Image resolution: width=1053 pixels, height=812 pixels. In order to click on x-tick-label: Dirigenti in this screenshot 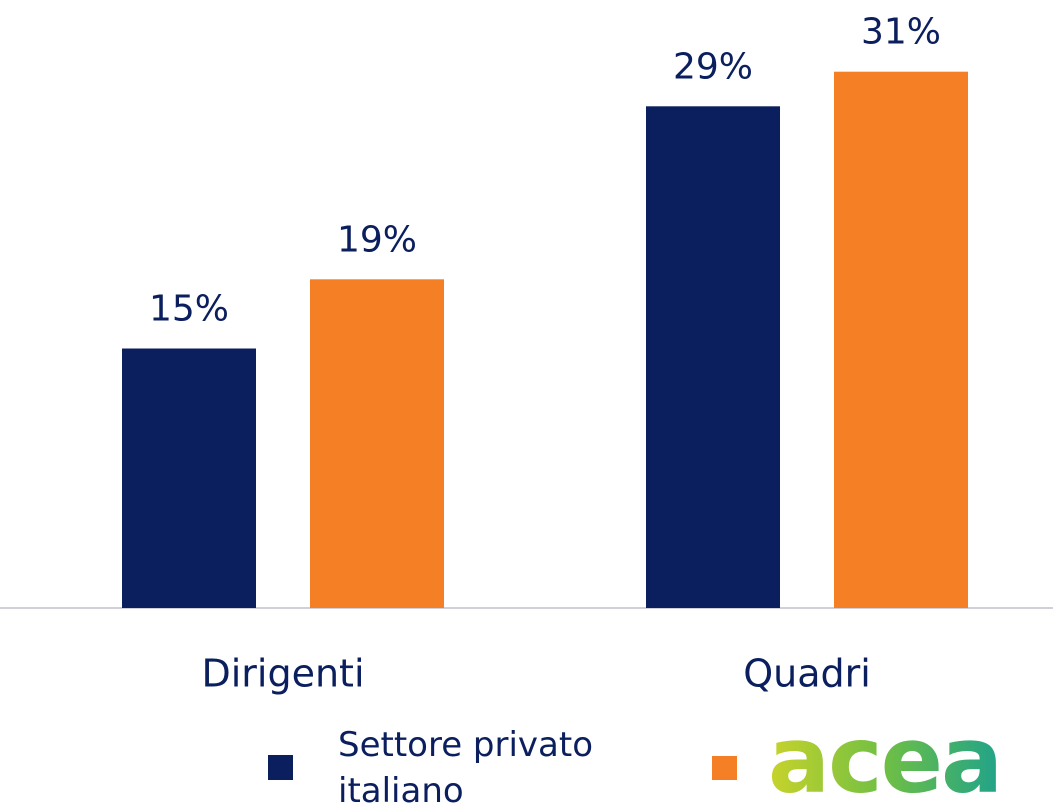, I will do `click(282, 674)`.